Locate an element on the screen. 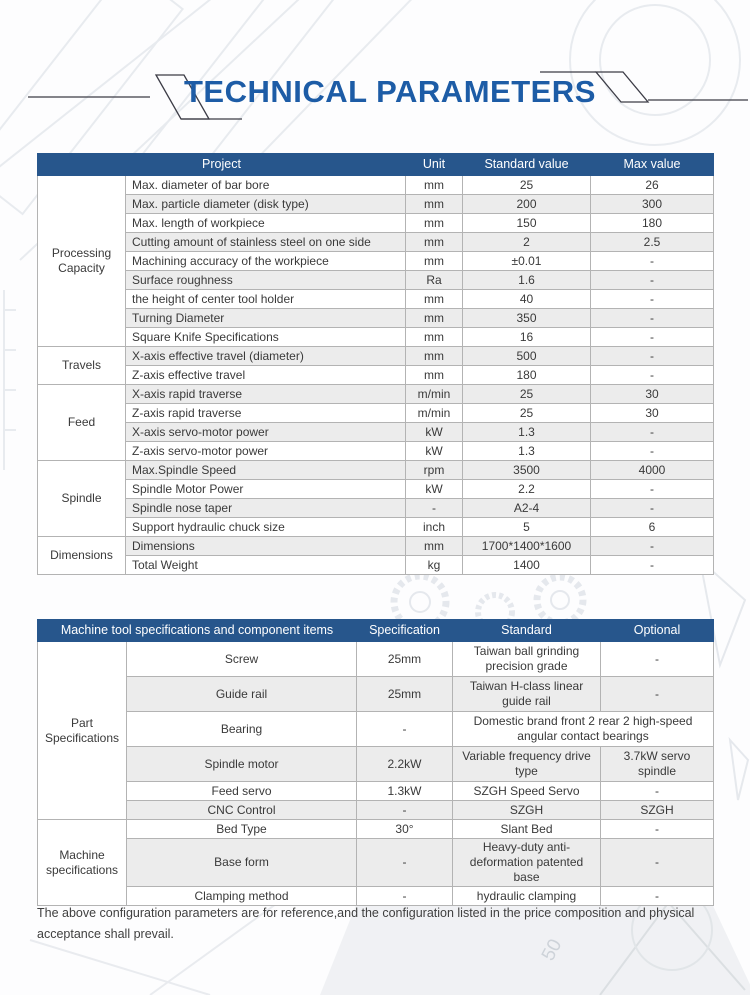 This screenshot has height=995, width=750. max-value-cell: 6 is located at coordinates (652, 527).